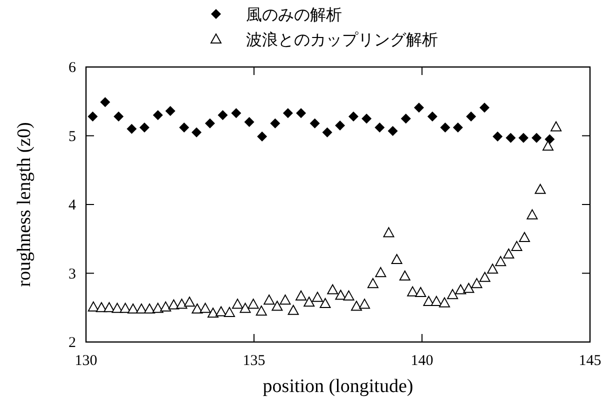  What do you see at coordinates (24, 204) in the screenshot?
I see `y-axis-title: roughness length (z0)` at bounding box center [24, 204].